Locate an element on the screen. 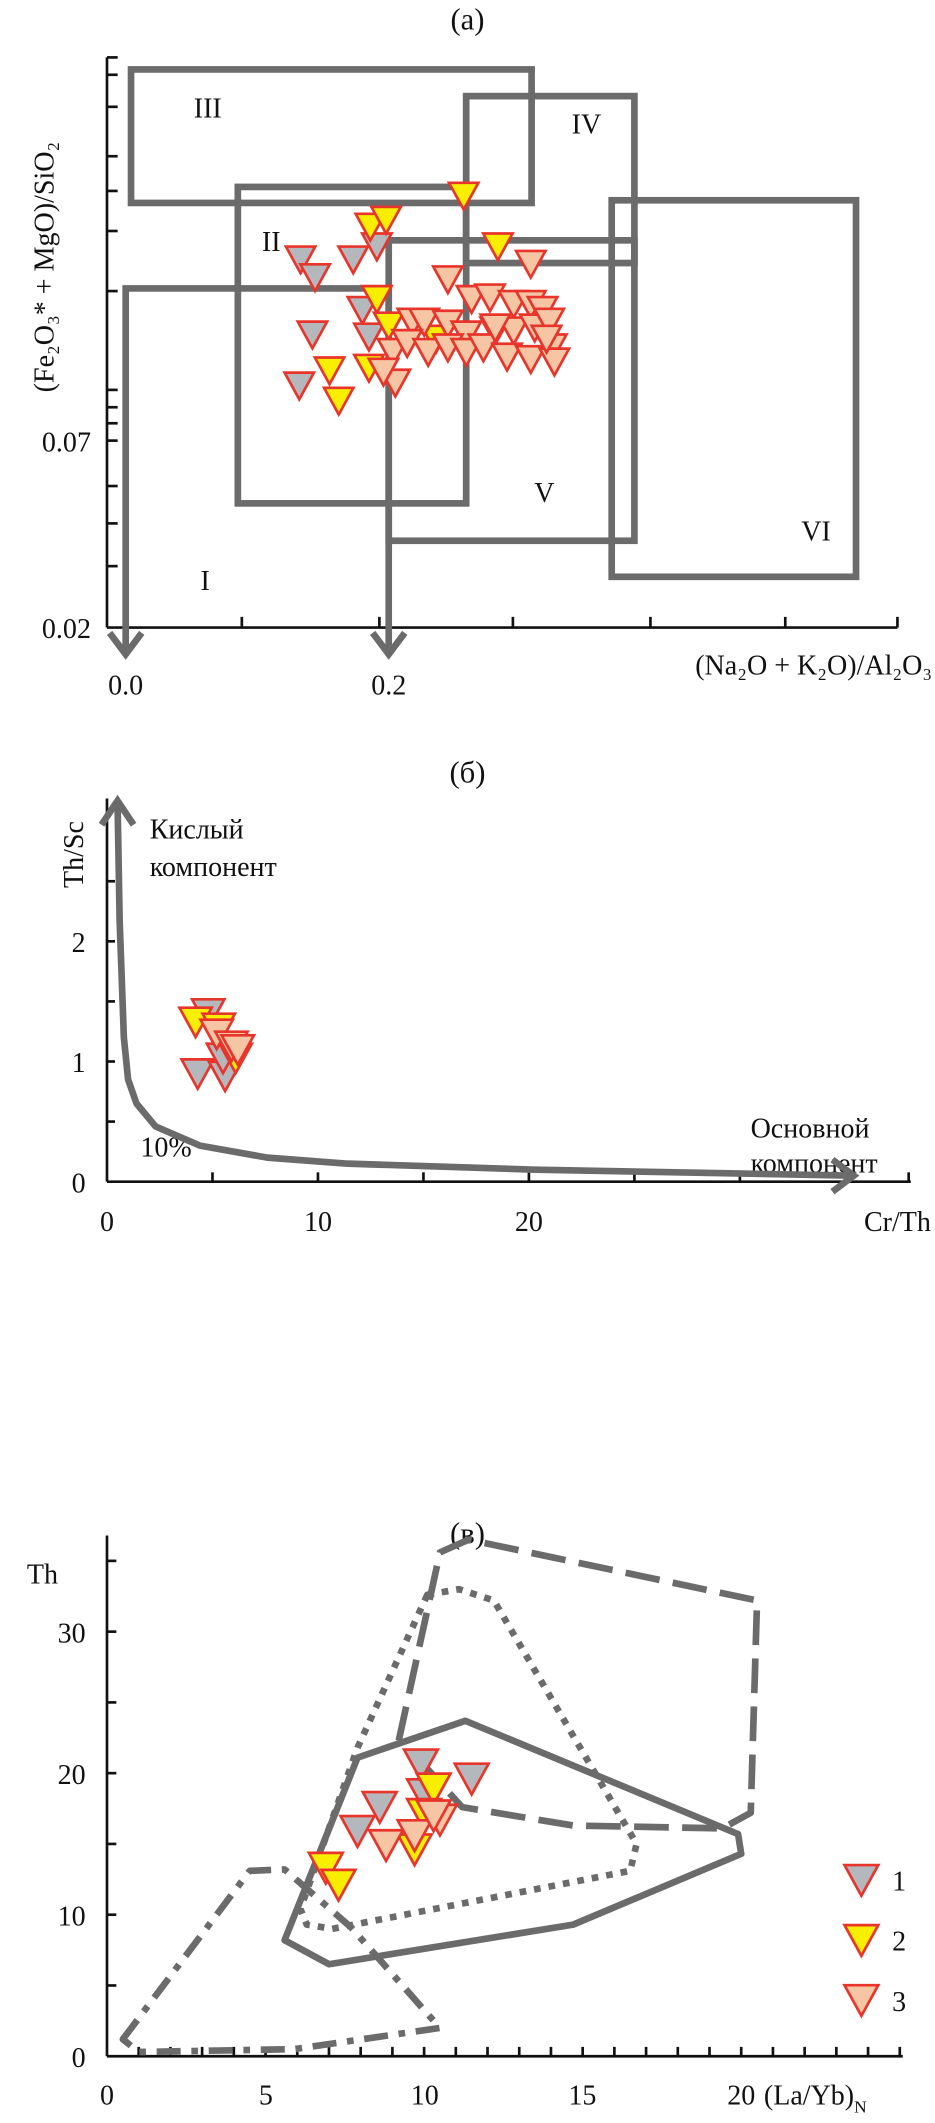  field-dashdot is located at coordinates (281, 1961).